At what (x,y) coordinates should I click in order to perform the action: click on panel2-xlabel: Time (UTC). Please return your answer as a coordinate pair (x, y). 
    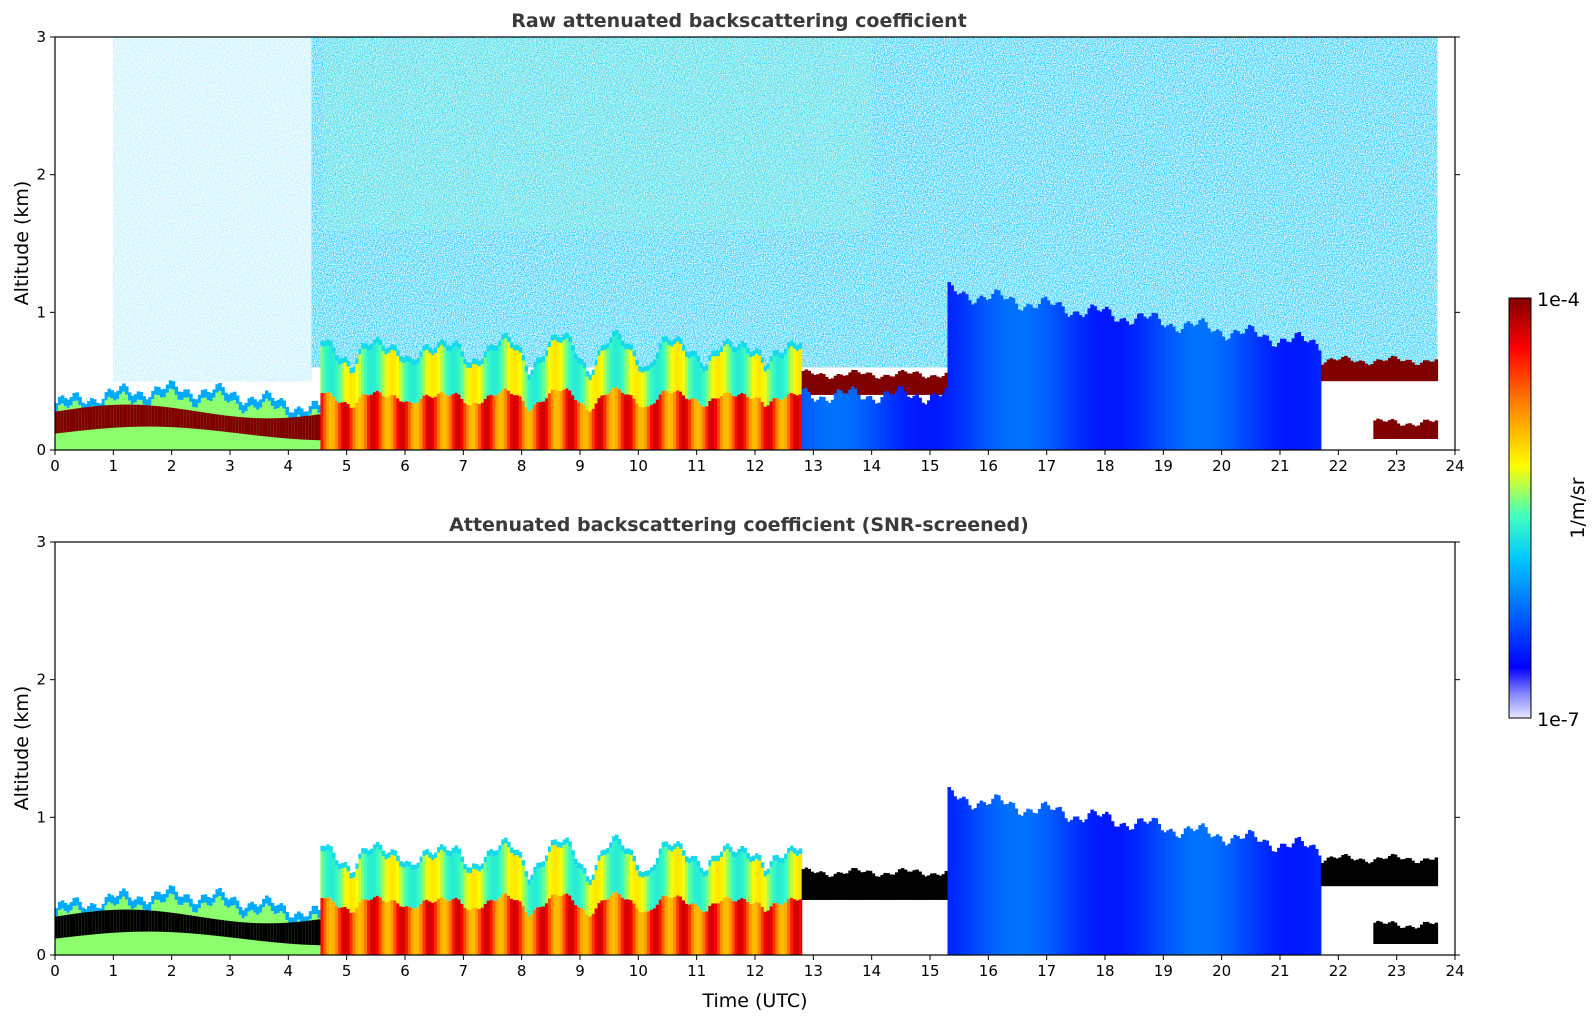
    Looking at the image, I should click on (754, 1001).